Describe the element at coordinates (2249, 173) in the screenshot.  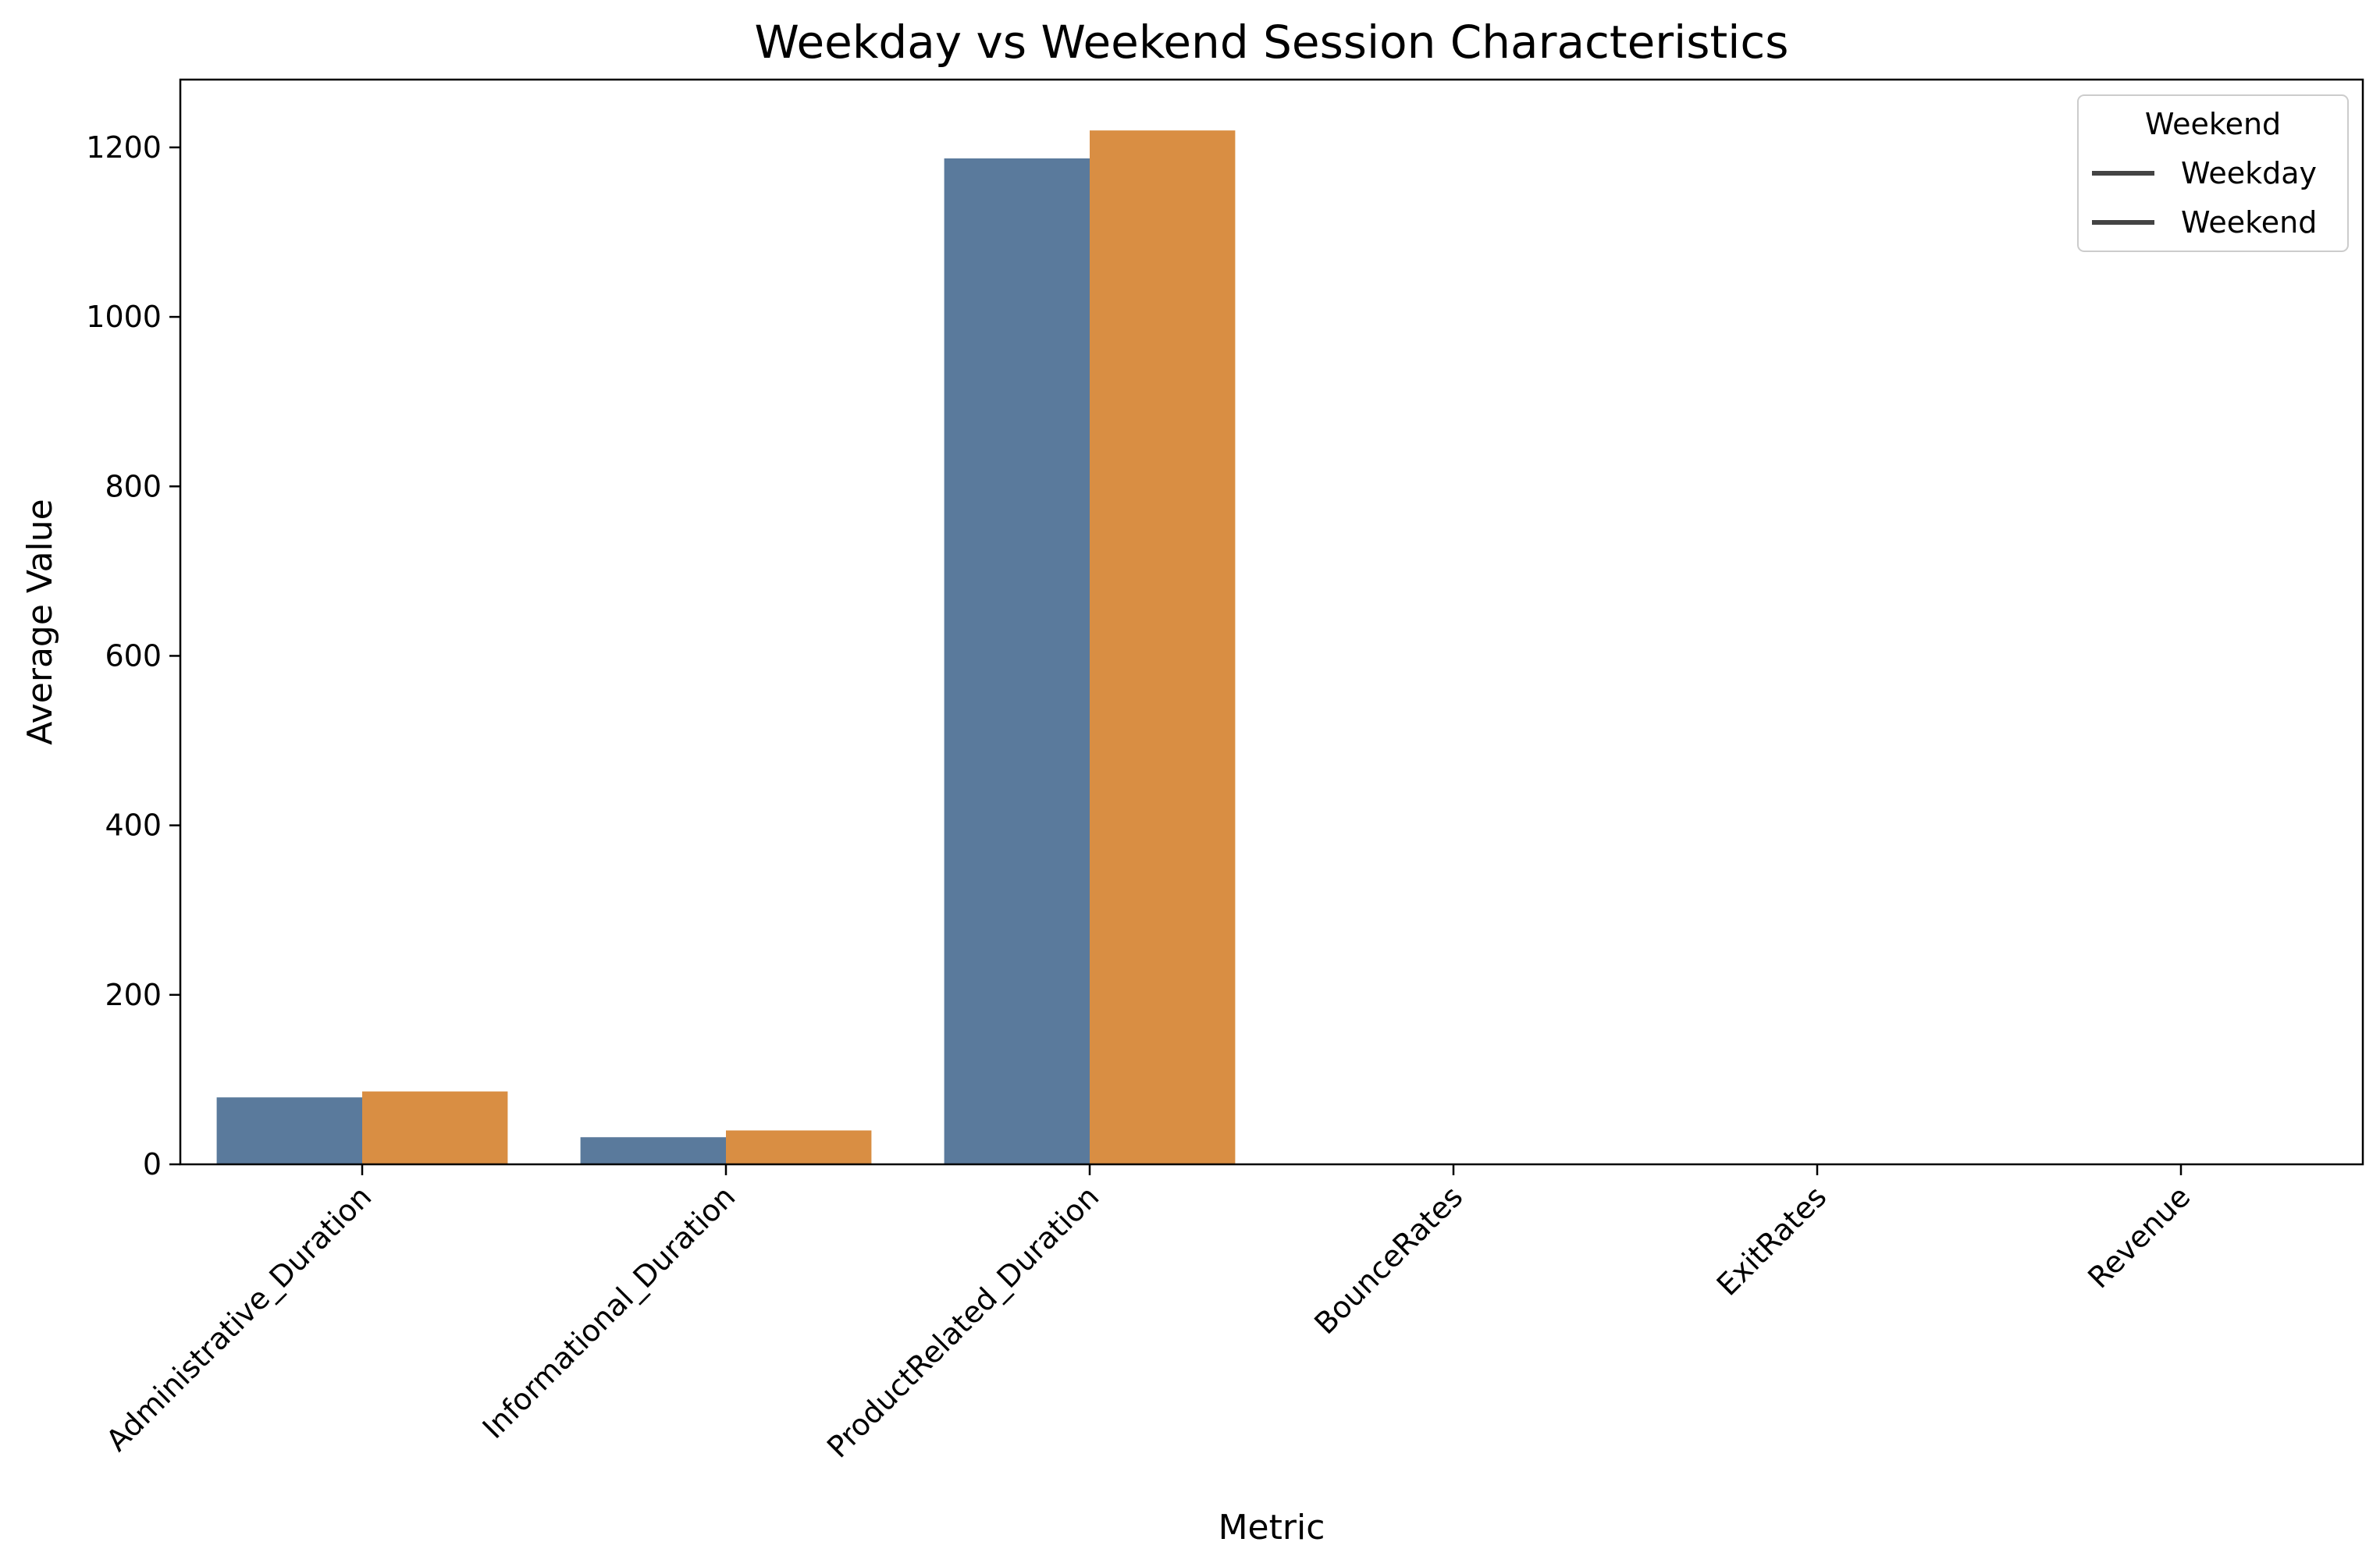
I see `legend-entry-weekday: Weekday` at that location.